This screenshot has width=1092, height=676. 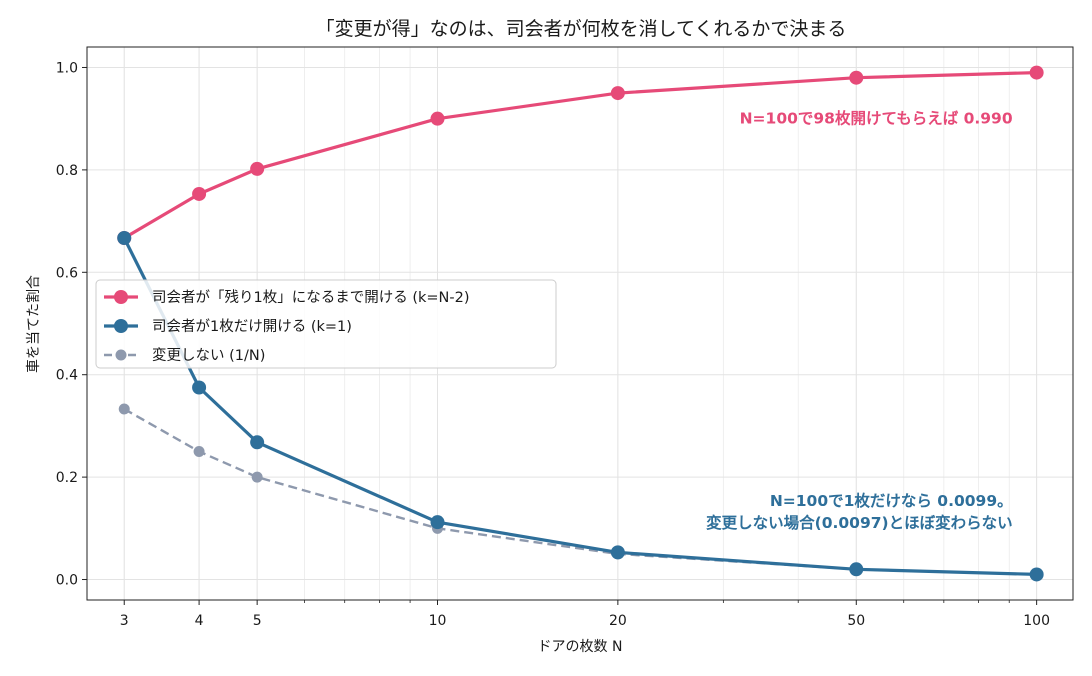 What do you see at coordinates (438, 621) in the screenshot?
I see `x-tick-label: 10` at bounding box center [438, 621].